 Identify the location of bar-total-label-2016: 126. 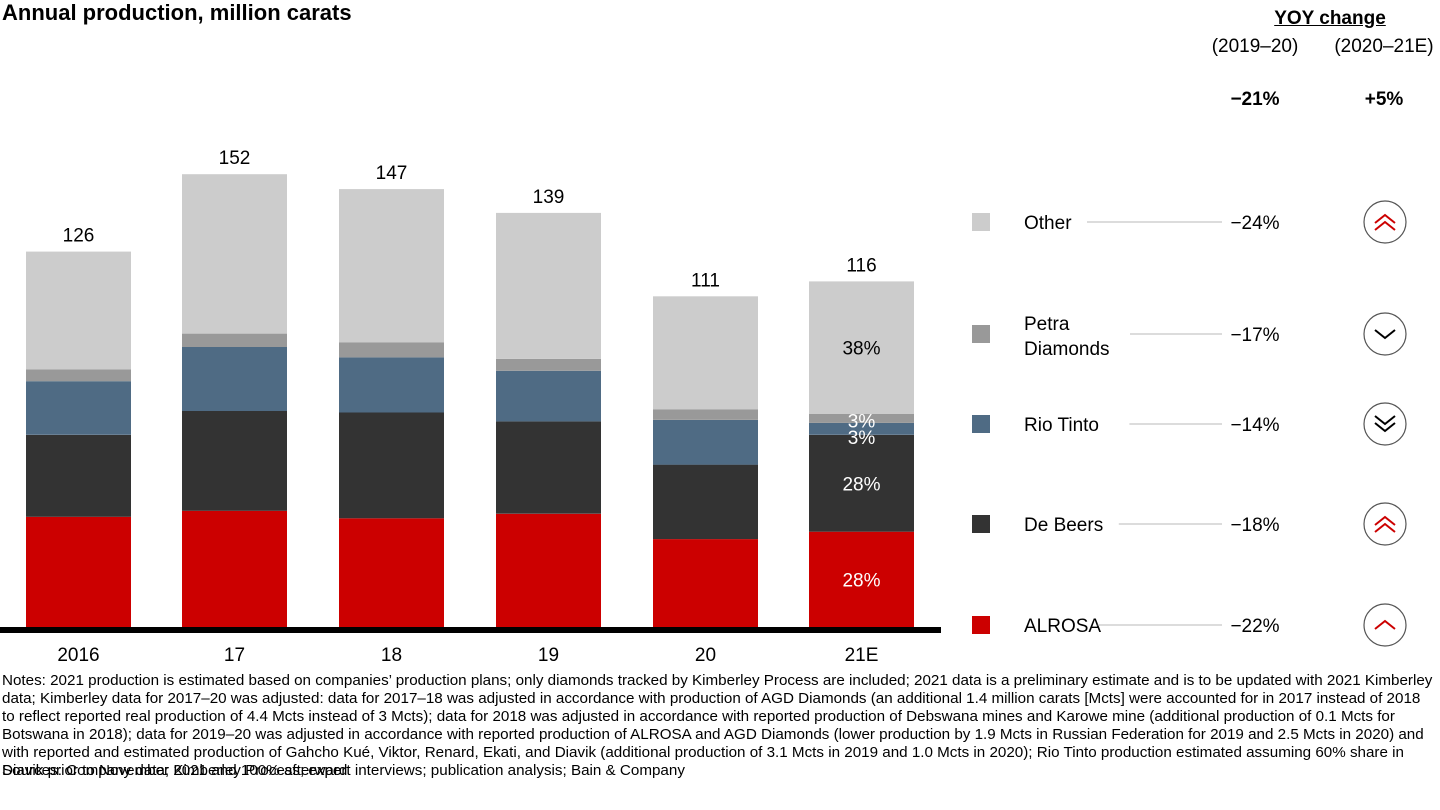
(79, 236).